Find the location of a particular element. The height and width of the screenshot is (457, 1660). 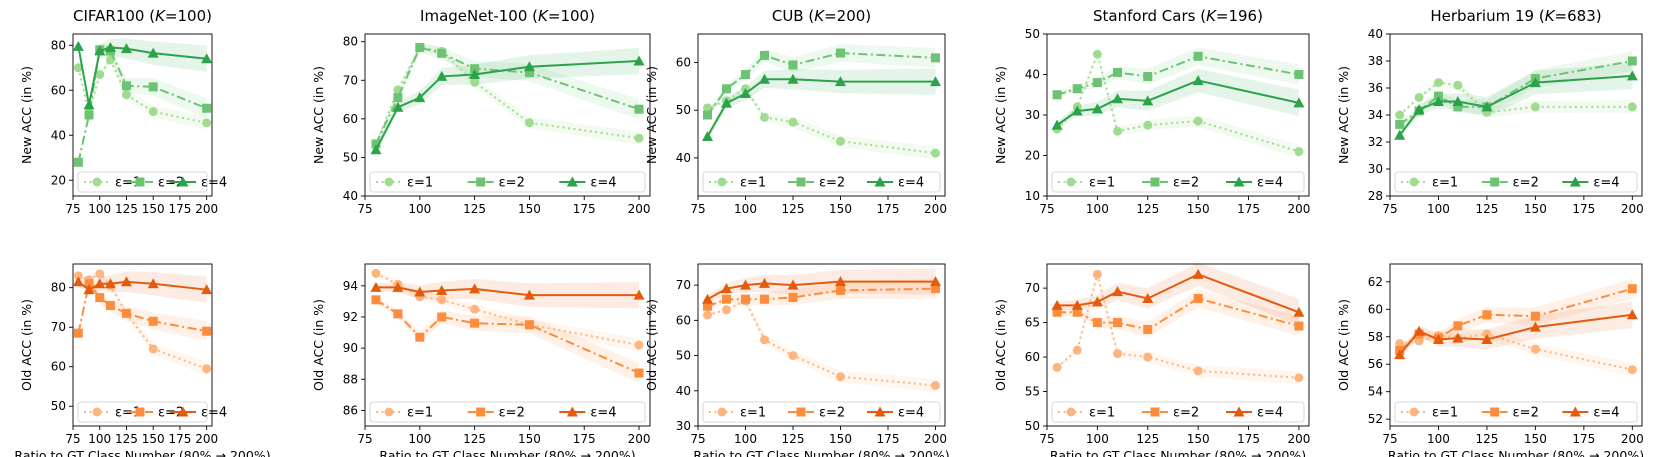

y-tick-label: 70 is located at coordinates (58, 327).